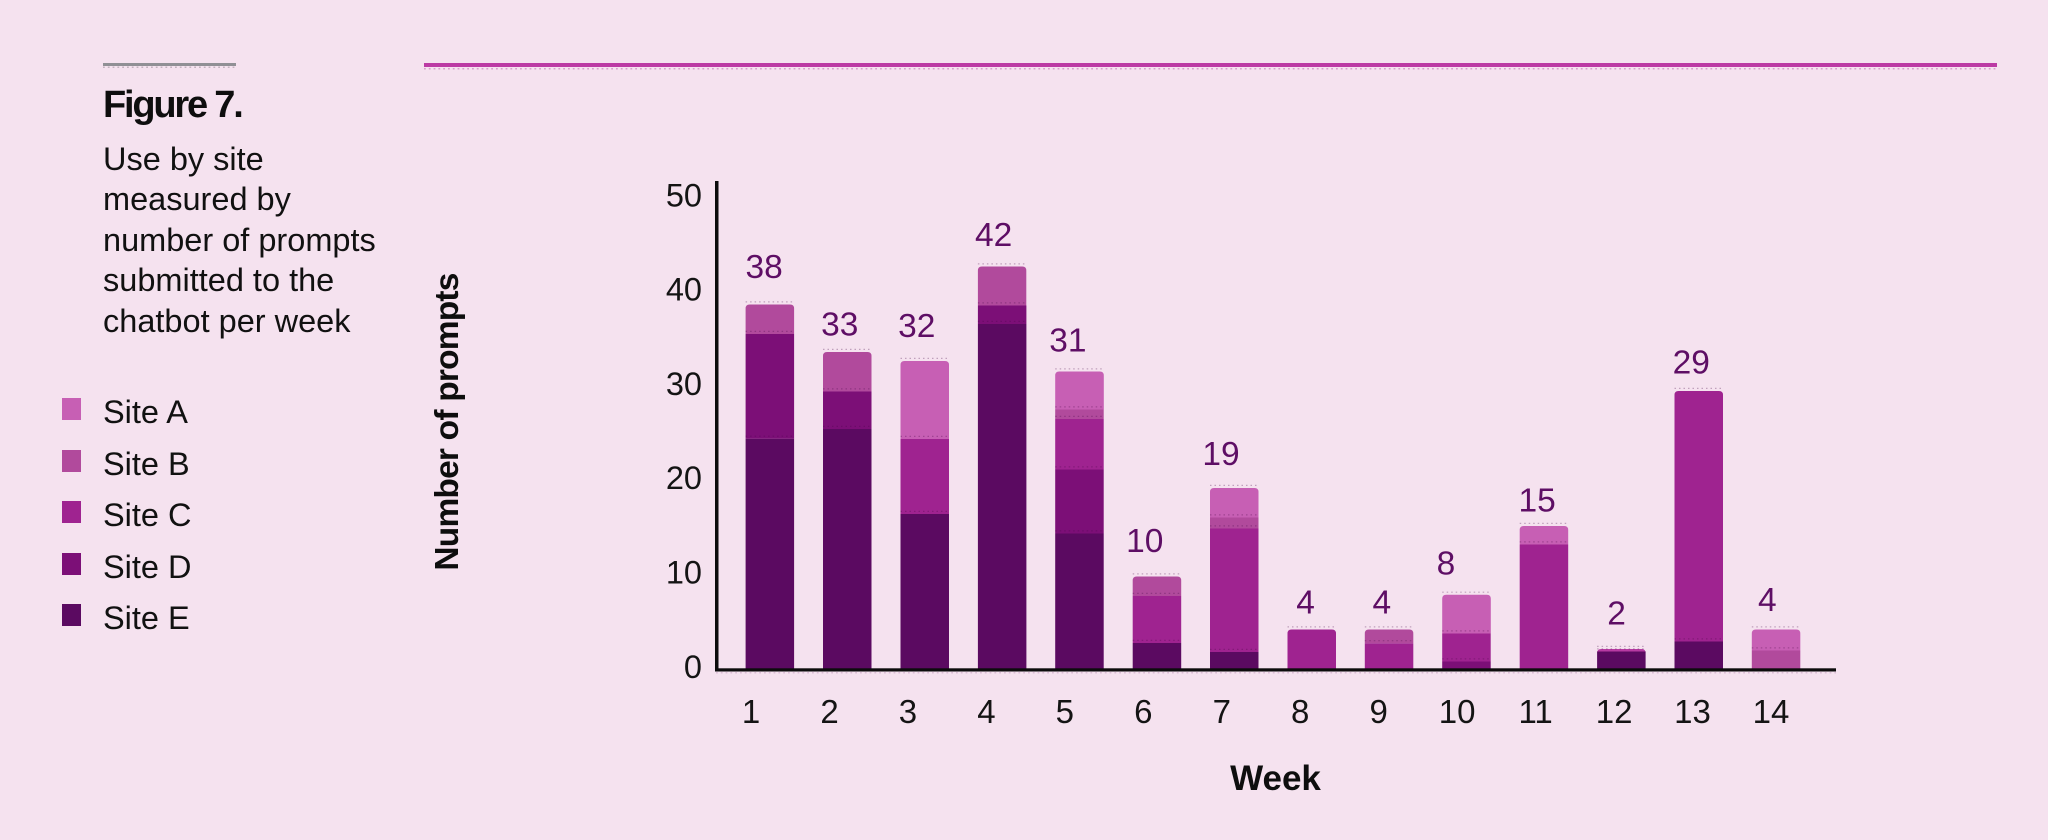 The image size is (2048, 840). Describe the element at coordinates (1275, 778) in the screenshot. I see `svg-text: Week` at that location.